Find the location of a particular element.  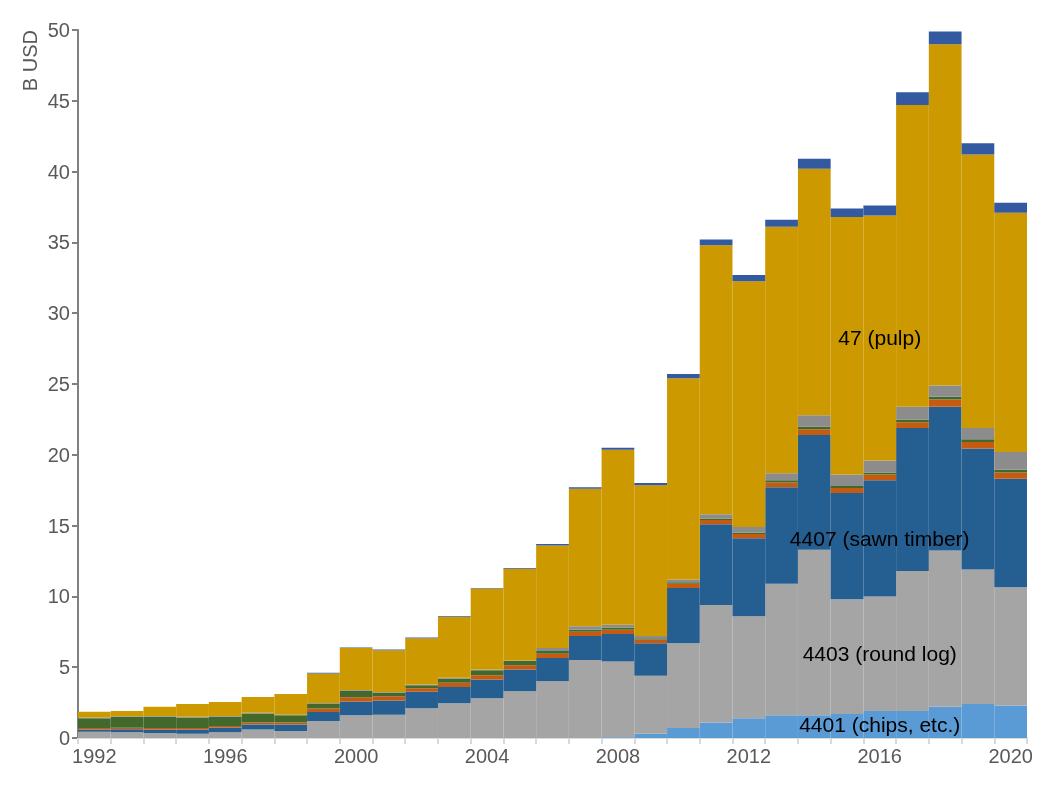

y-tick-label: 35 is located at coordinates (58, 242).